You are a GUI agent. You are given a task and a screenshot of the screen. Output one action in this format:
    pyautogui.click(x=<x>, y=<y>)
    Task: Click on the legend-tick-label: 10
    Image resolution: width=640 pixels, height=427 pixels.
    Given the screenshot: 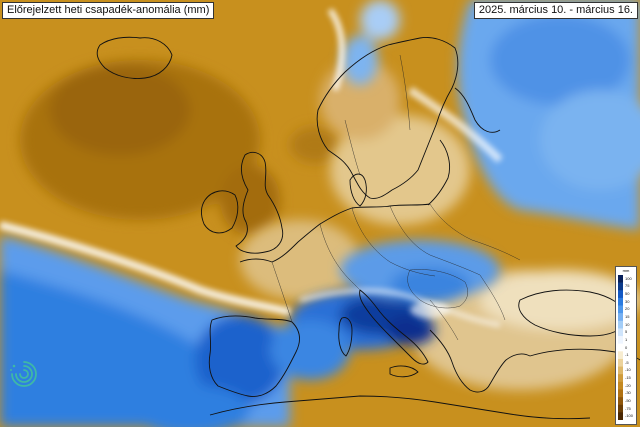 What is the action you would take?
    pyautogui.click(x=627, y=324)
    